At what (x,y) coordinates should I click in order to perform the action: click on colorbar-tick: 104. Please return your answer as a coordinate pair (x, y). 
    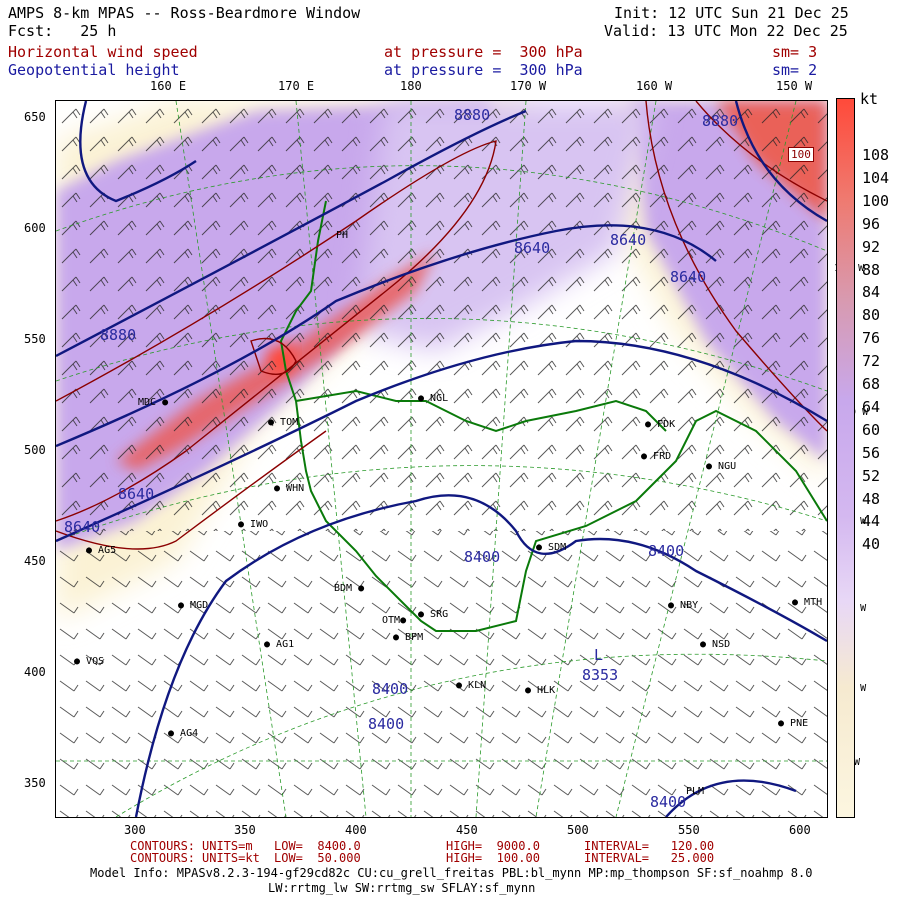
    Looking at the image, I should click on (876, 177).